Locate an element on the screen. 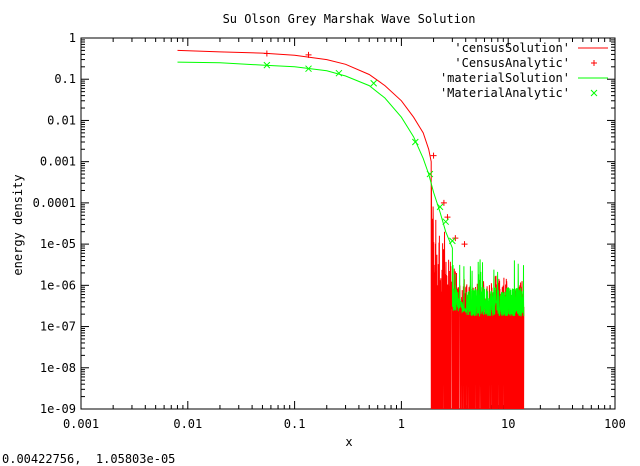 Image resolution: width=640 pixels, height=466 pixels. mouse-coordinates-readout: 0.00422756, 1.05803e-05 is located at coordinates (89, 459).